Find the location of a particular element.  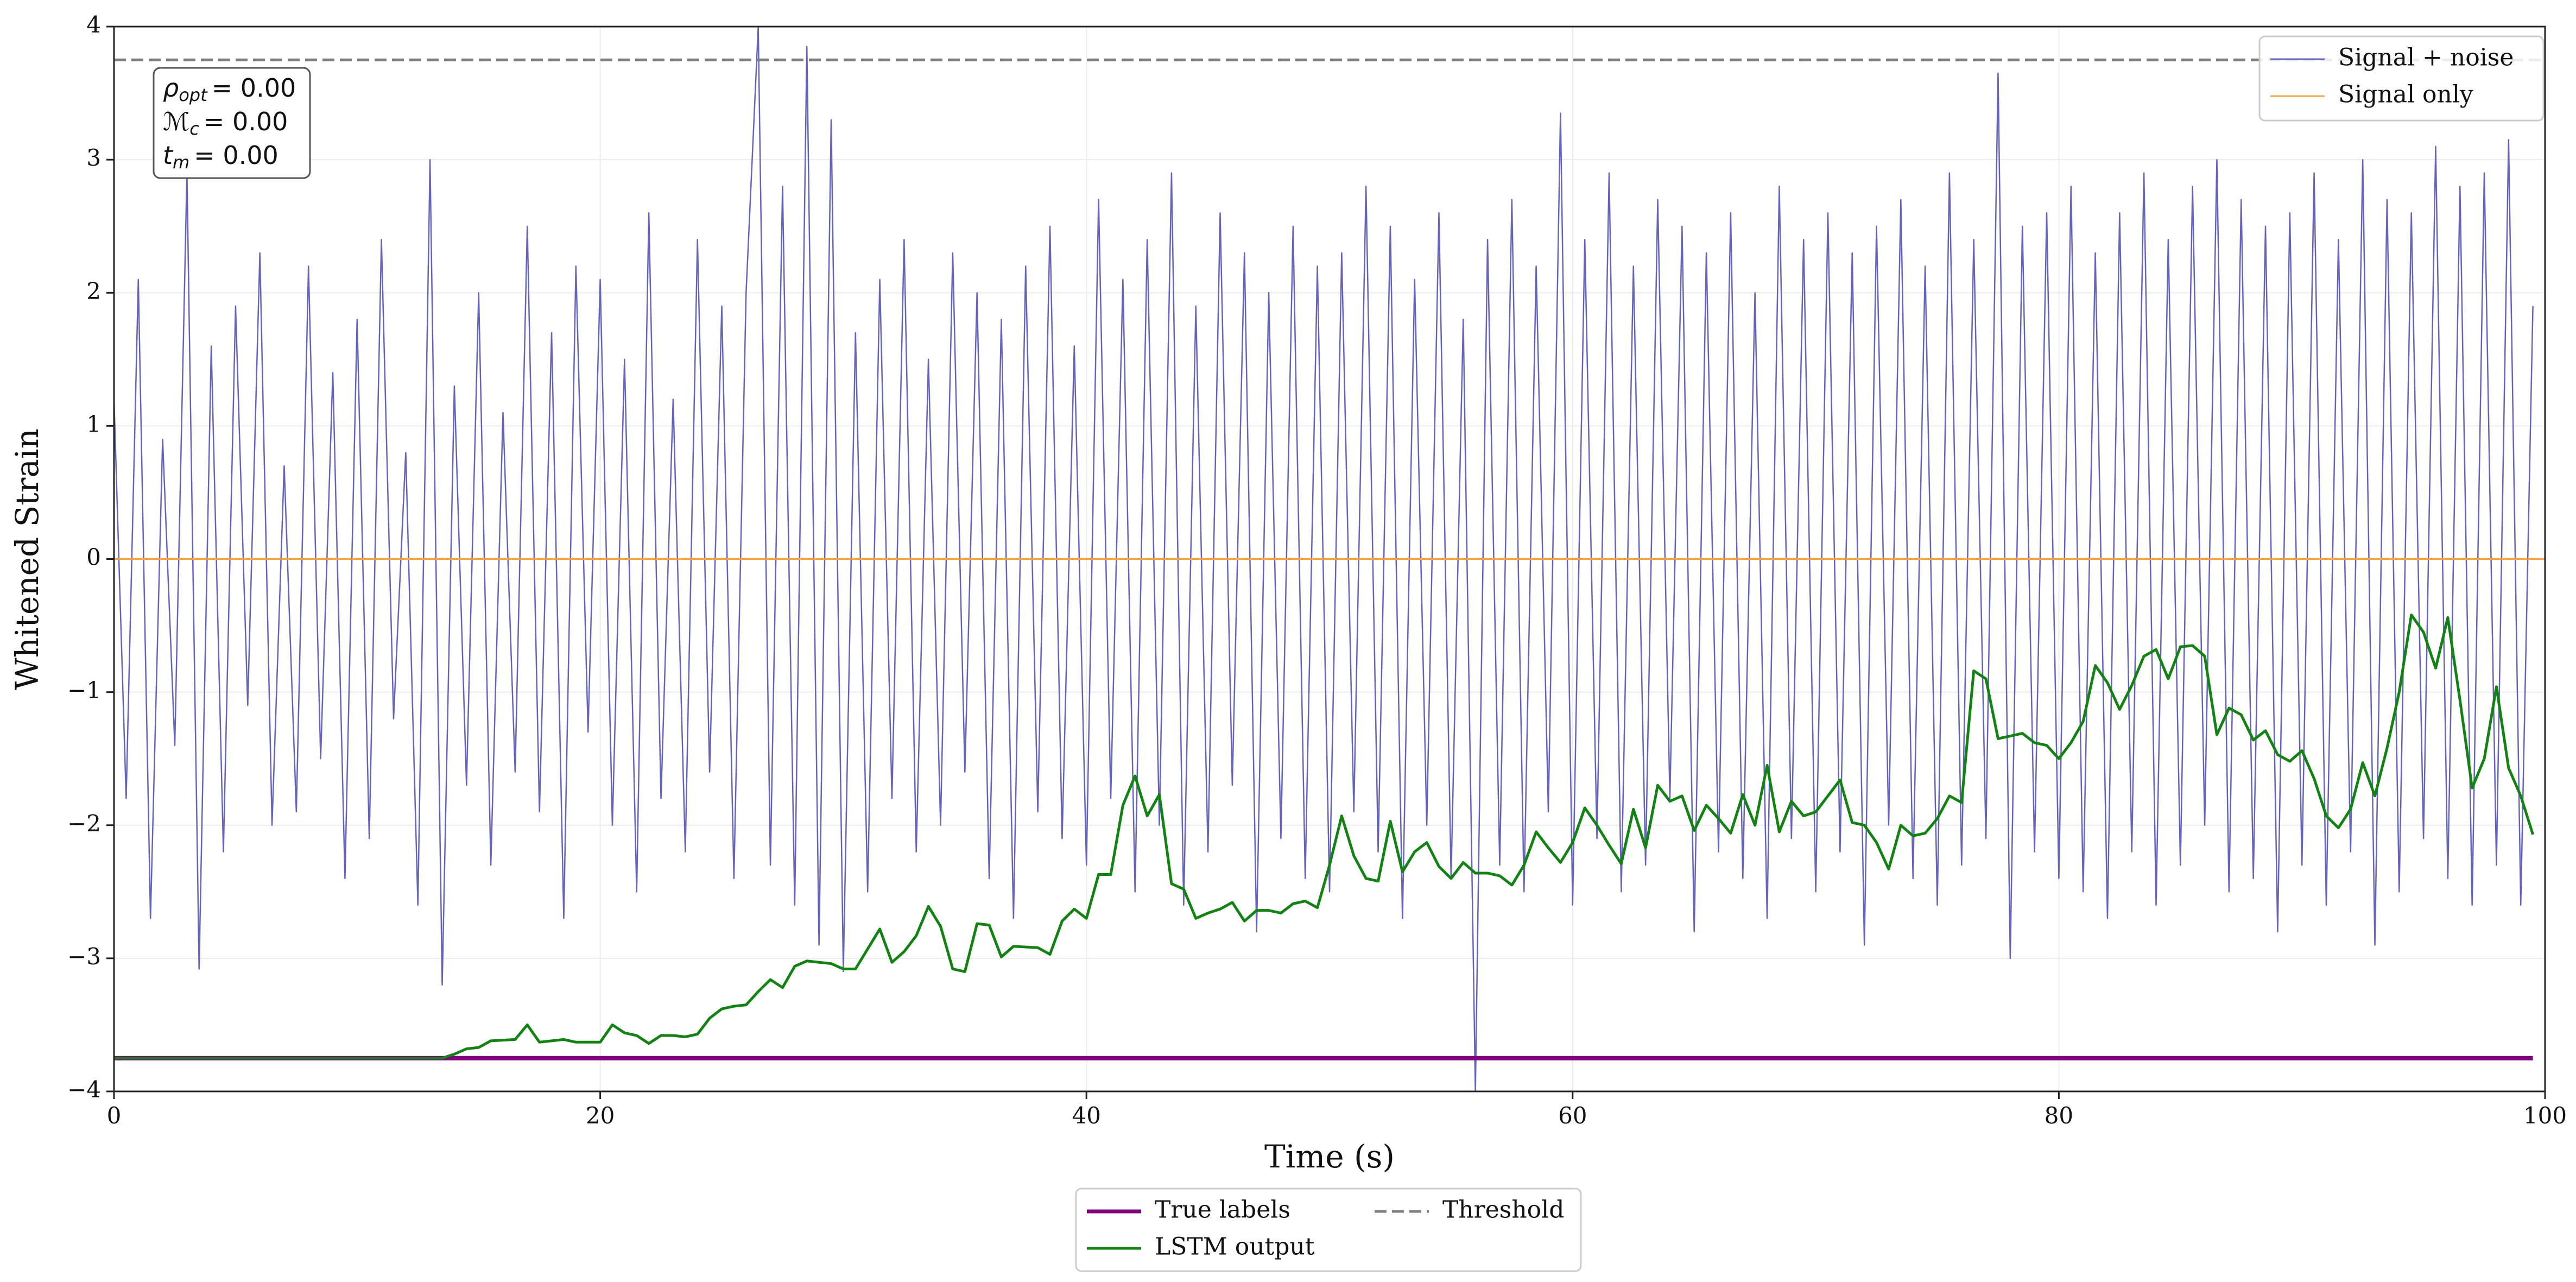

annotation: ρopt = 0.00 ℳc = 0.00 tm = 0.00 is located at coordinates (229, 123).